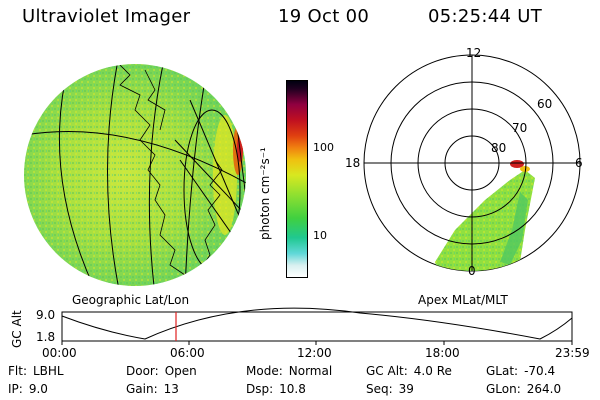 This screenshot has width=600, height=400. What do you see at coordinates (520, 128) in the screenshot?
I see `lat-label-70: 70` at bounding box center [520, 128].